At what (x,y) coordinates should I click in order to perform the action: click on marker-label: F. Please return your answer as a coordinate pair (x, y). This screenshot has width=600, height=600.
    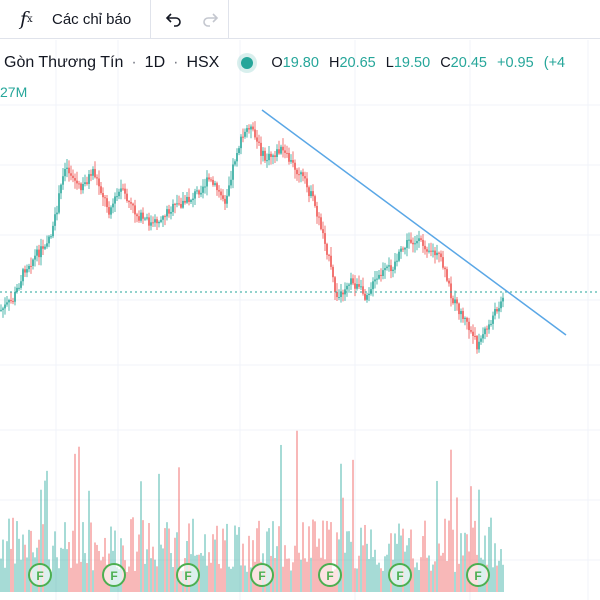
    Looking at the image, I should click on (113, 576).